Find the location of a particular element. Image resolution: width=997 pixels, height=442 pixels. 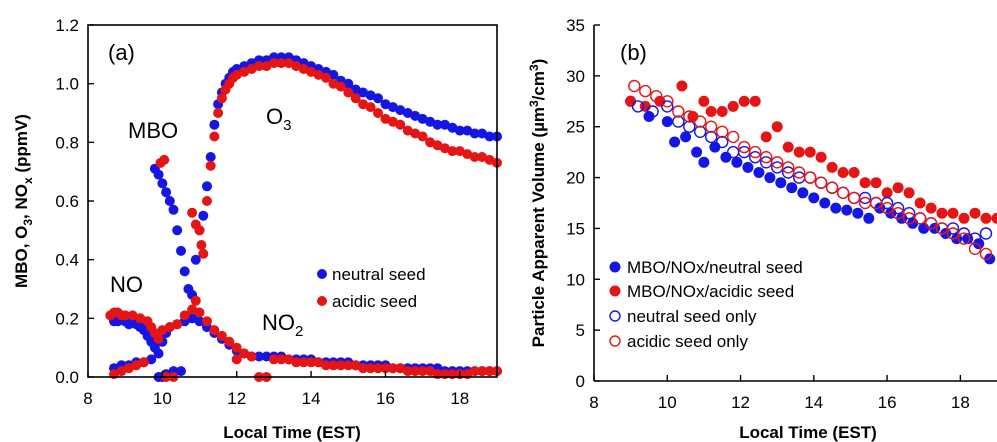

legend-label-acidic-seed: acidic seed is located at coordinates (374, 301).